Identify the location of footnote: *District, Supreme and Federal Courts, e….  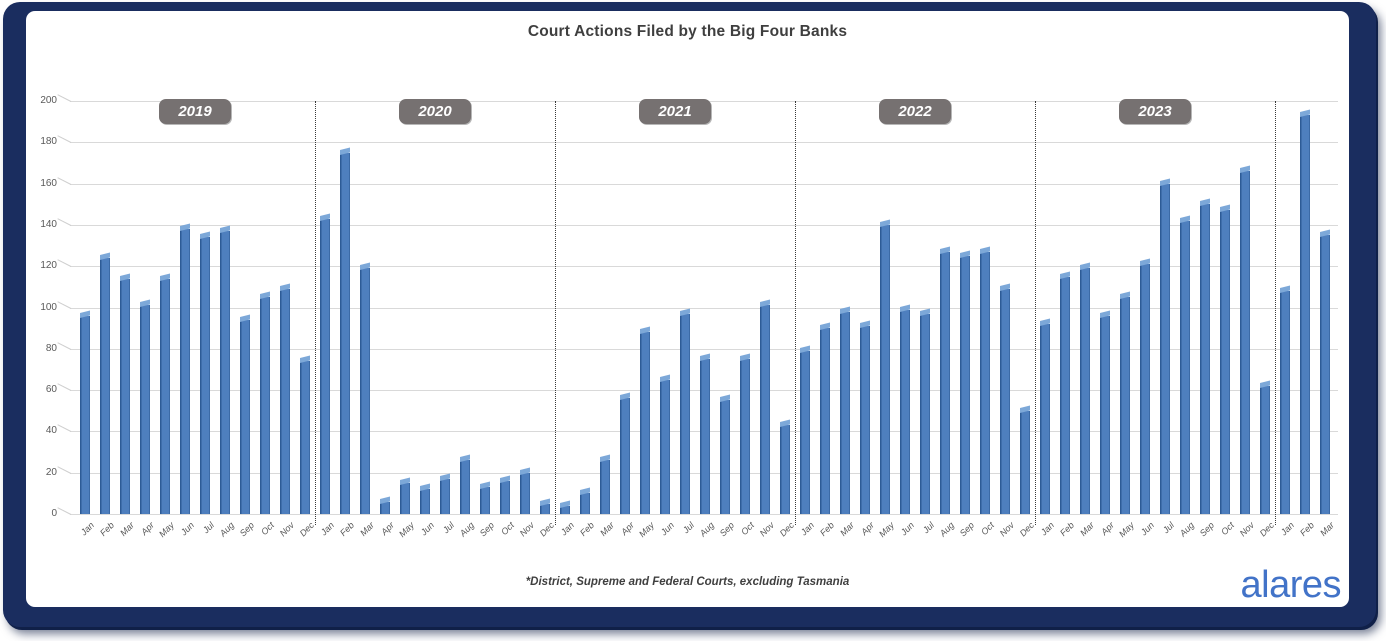
(687, 582).